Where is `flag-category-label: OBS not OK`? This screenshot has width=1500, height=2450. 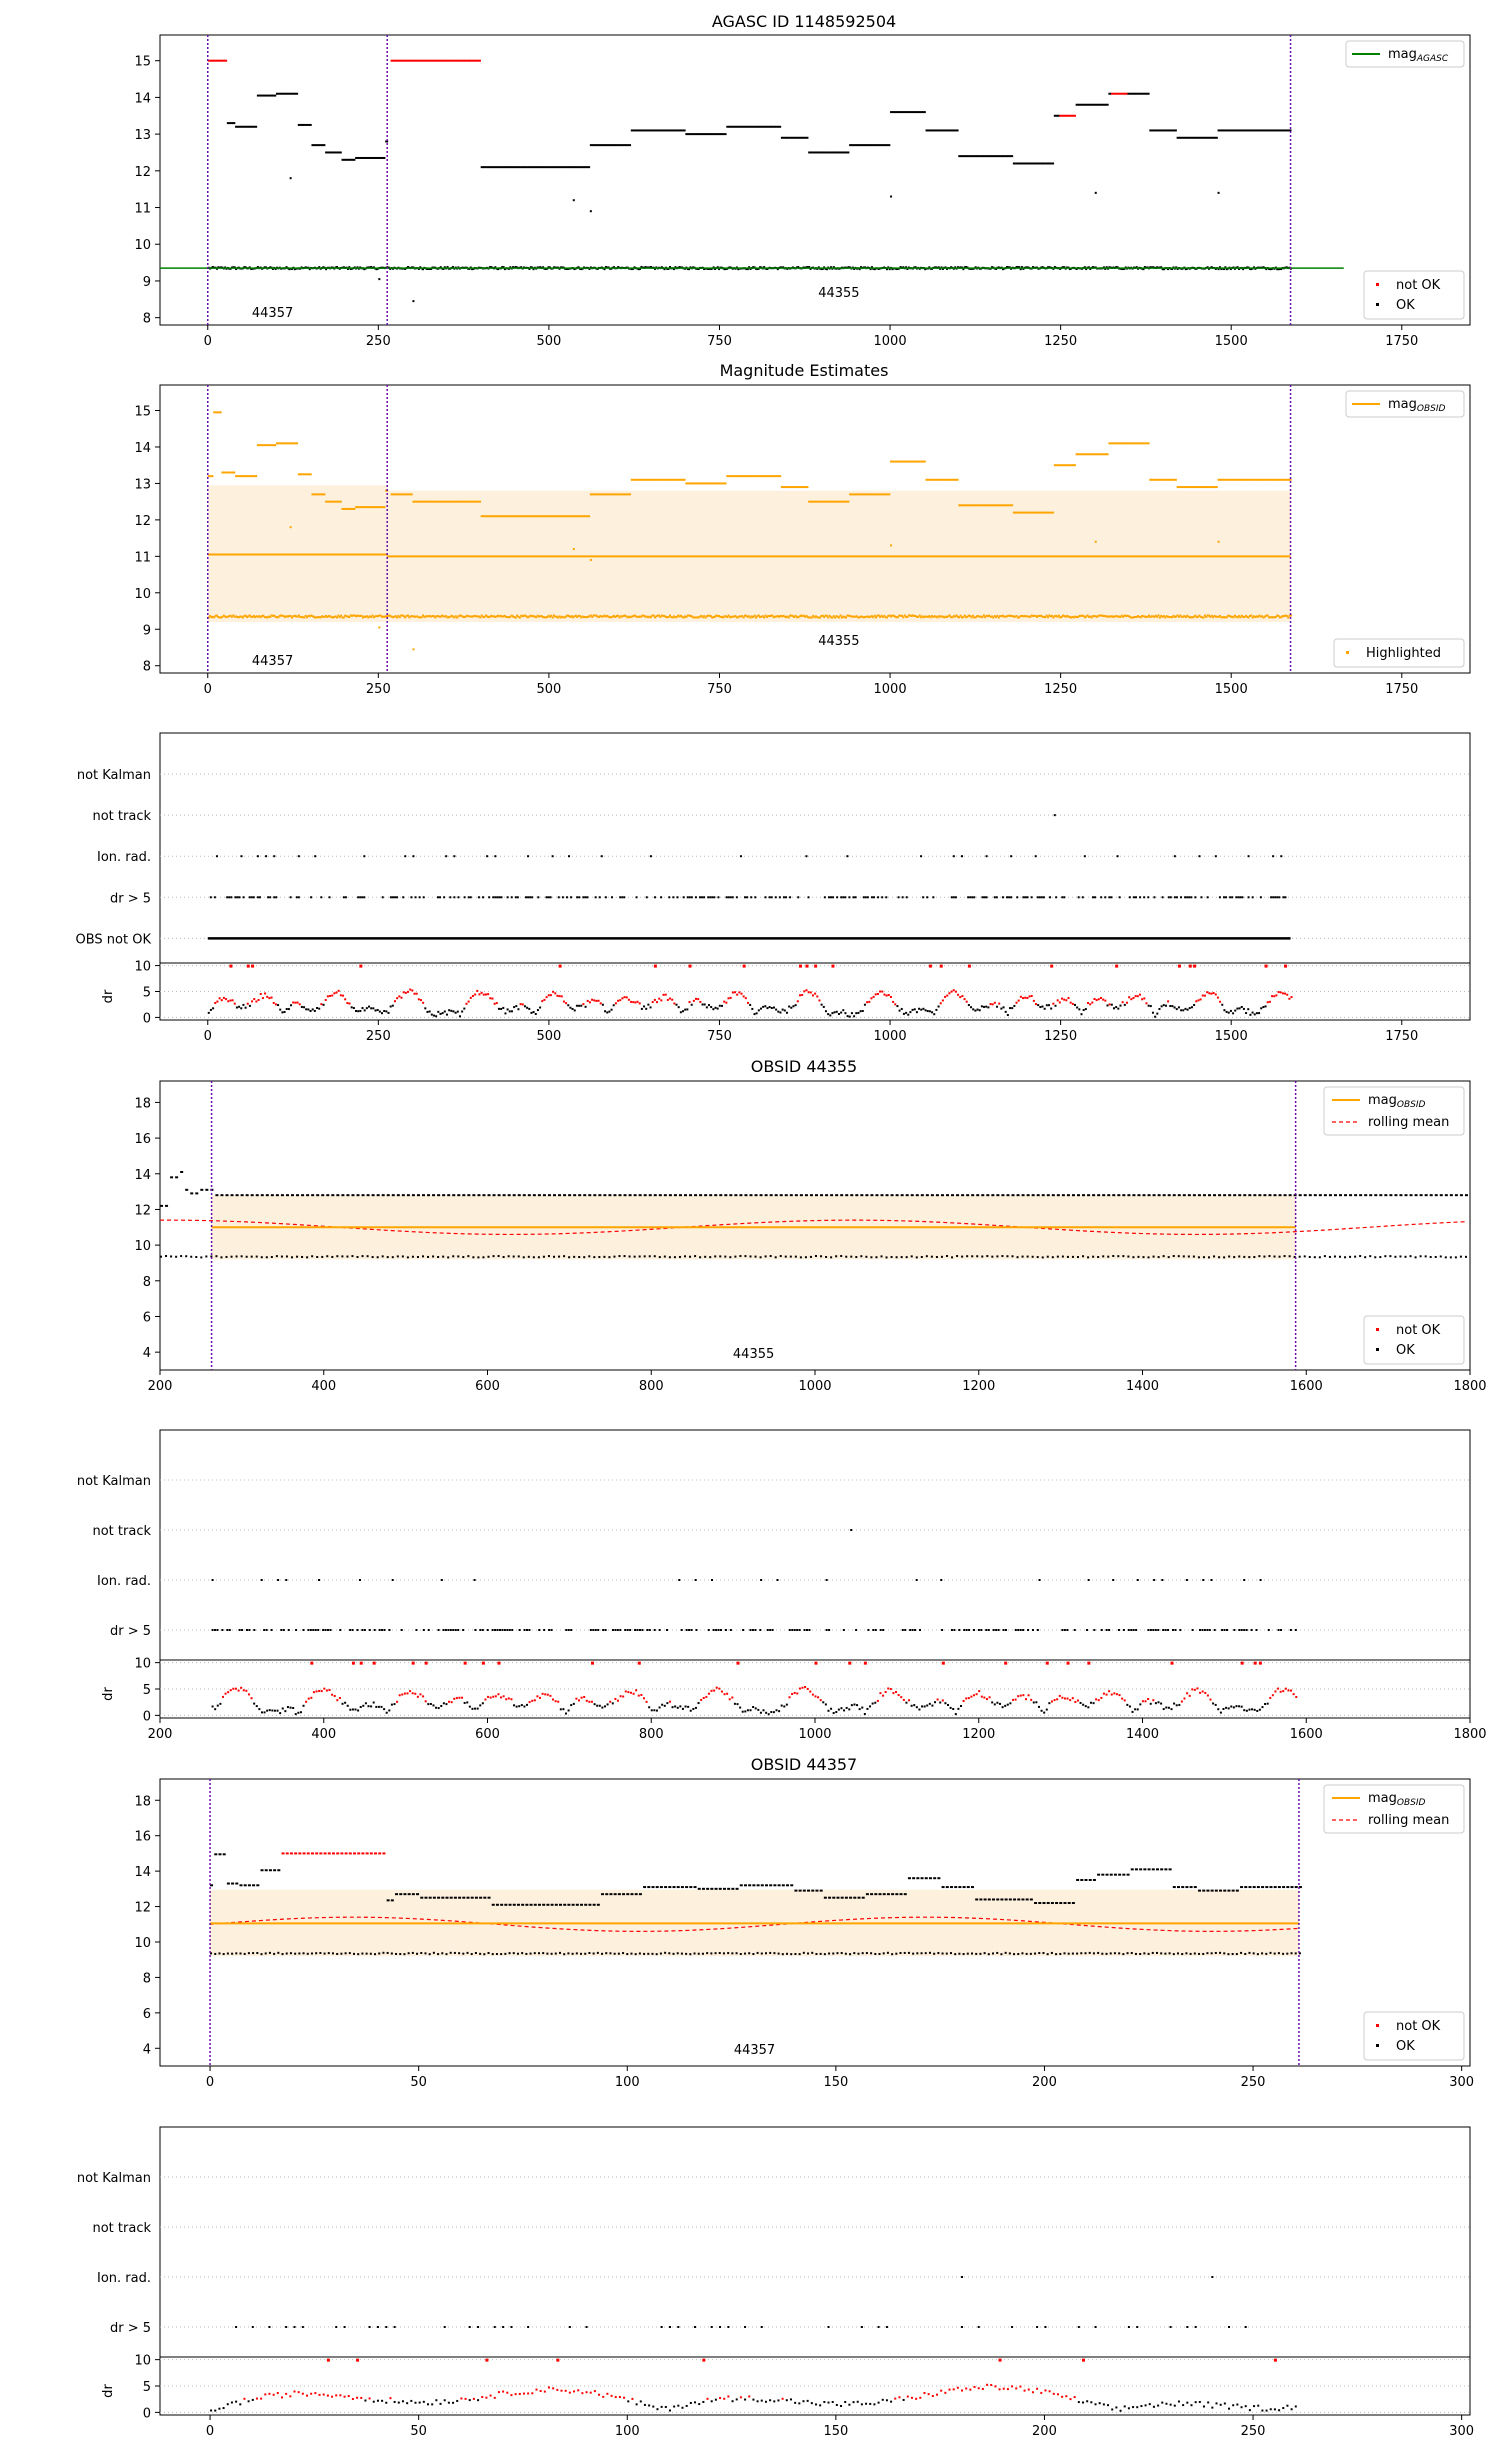
flag-category-label: OBS not OK is located at coordinates (114, 939).